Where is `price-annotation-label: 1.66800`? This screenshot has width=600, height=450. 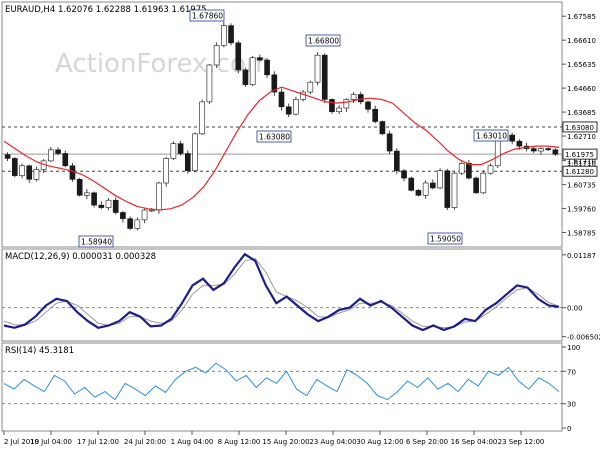 price-annotation-label: 1.66800 is located at coordinates (323, 41).